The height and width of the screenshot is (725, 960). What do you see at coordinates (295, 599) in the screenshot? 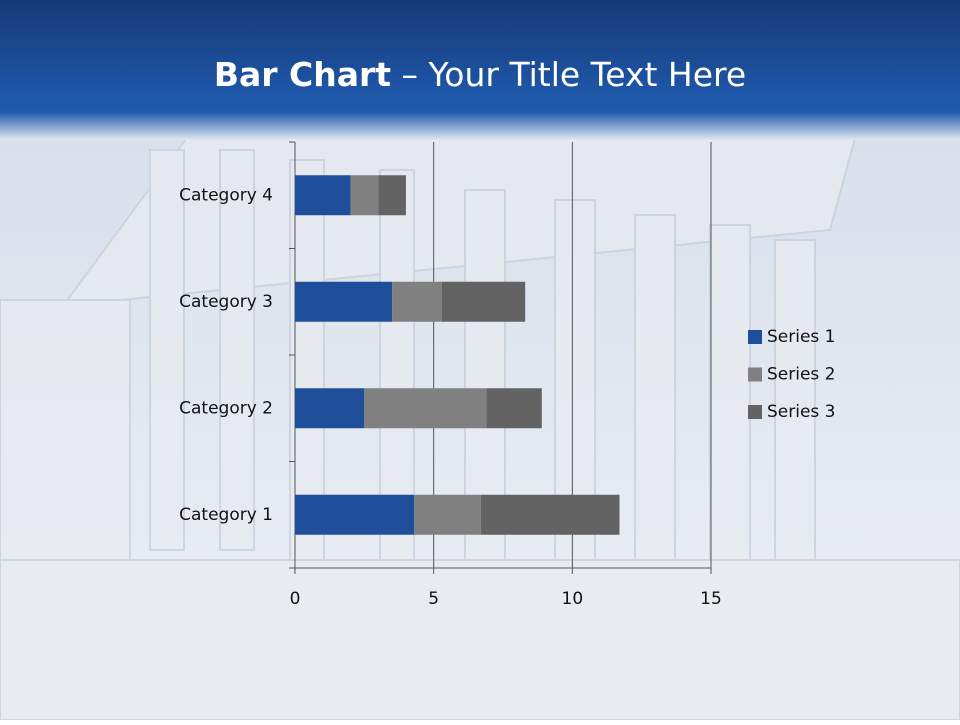
I see `x-tick-label: 0` at bounding box center [295, 599].